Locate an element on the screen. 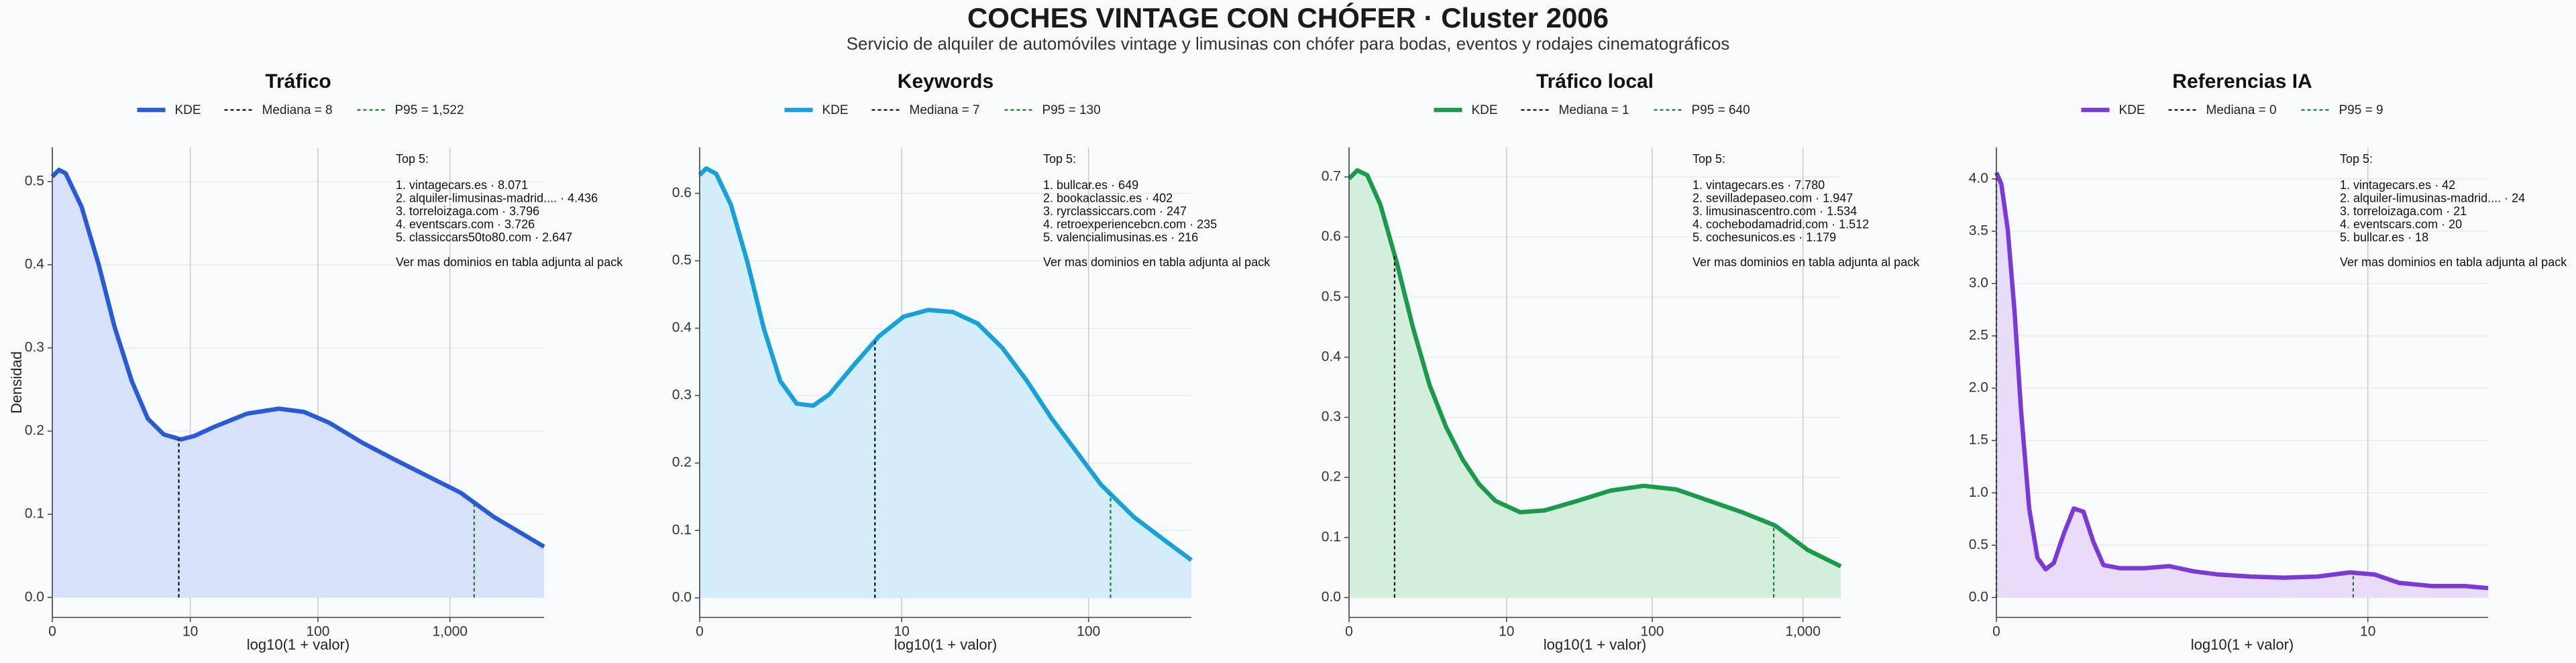 The width and height of the screenshot is (2576, 663). legend-label: P95 = 130 is located at coordinates (1071, 110).